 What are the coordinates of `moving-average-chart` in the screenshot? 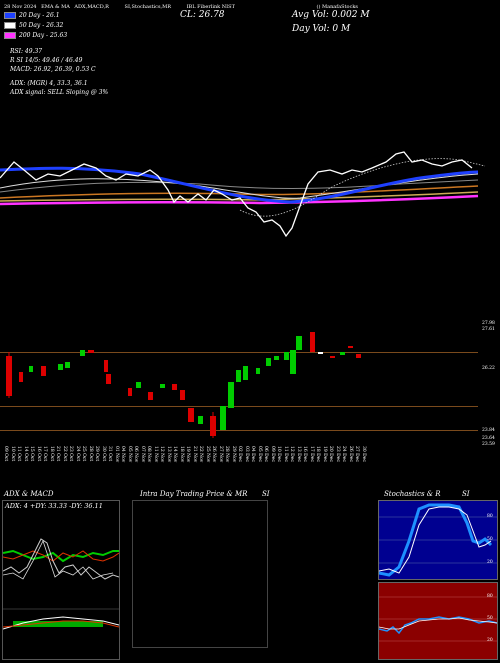 It's located at (243, 194).